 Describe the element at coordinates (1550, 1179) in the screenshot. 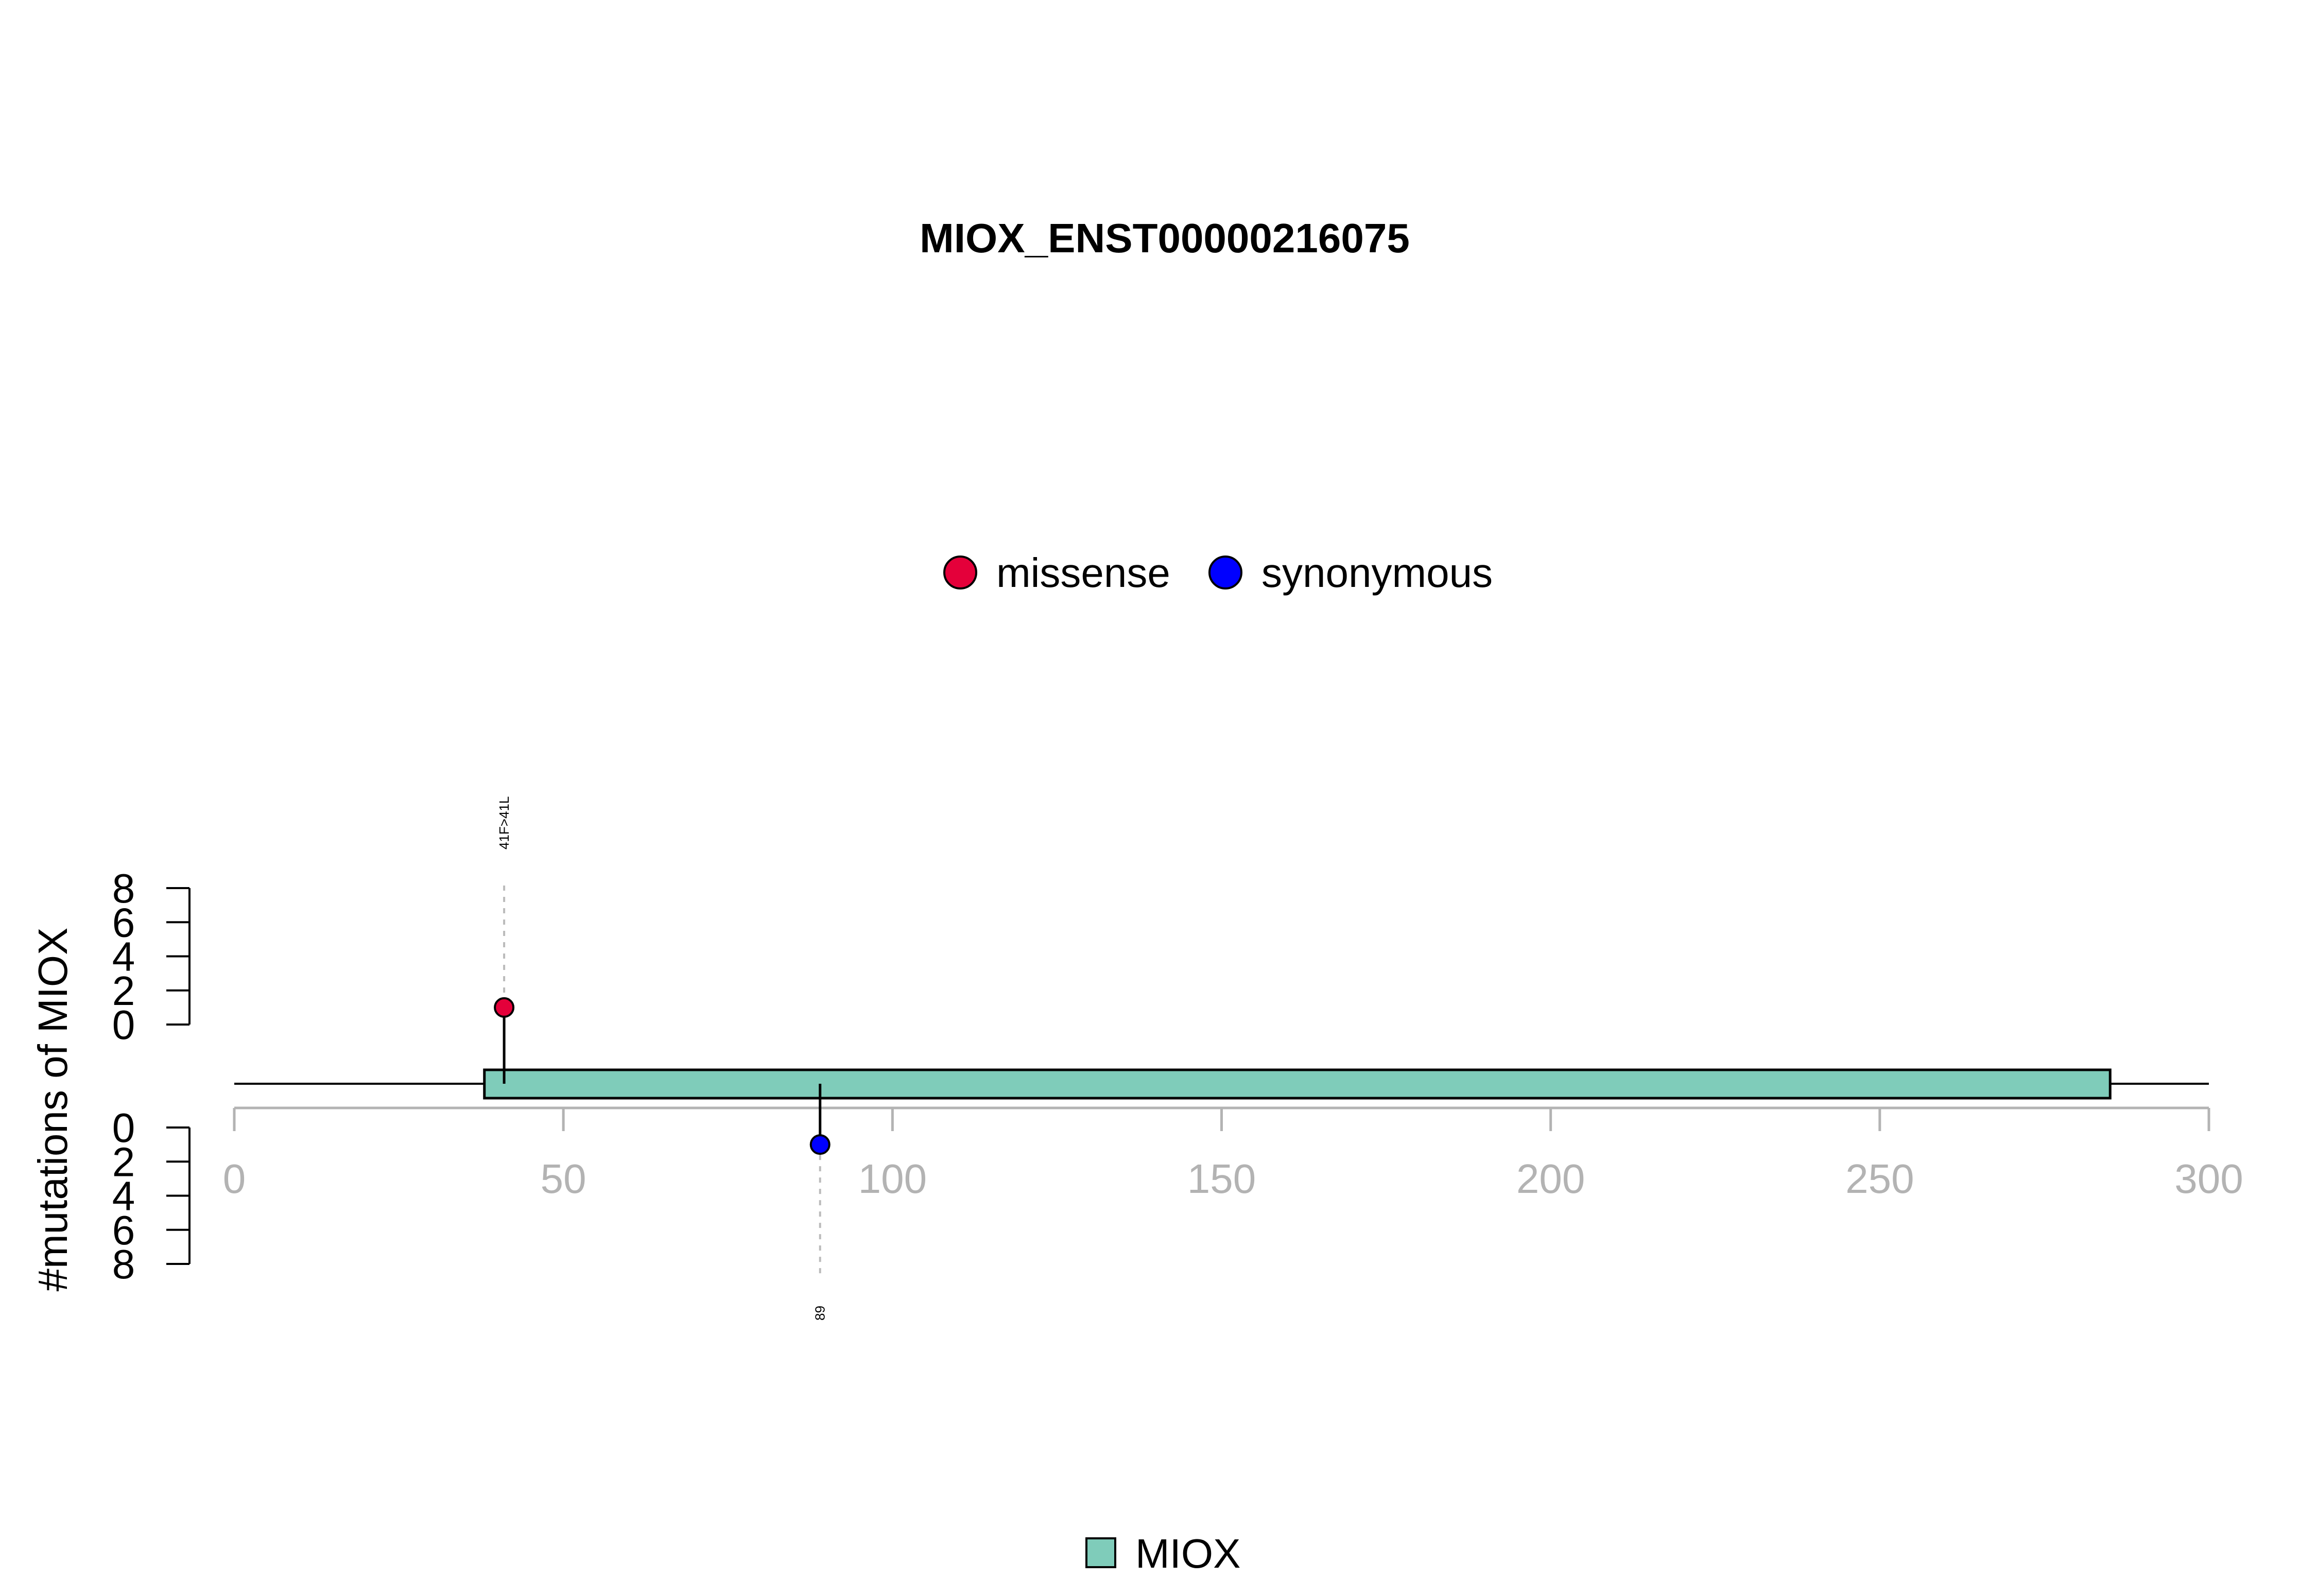

I see `x-tick-label: 200` at that location.